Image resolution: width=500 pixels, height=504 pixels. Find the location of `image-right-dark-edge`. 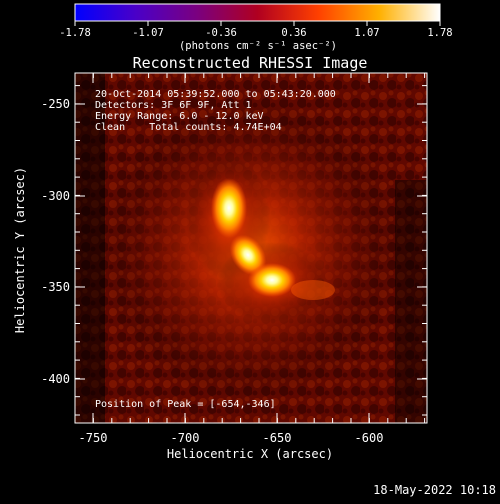

image-right-dark-edge is located at coordinates (411, 301).